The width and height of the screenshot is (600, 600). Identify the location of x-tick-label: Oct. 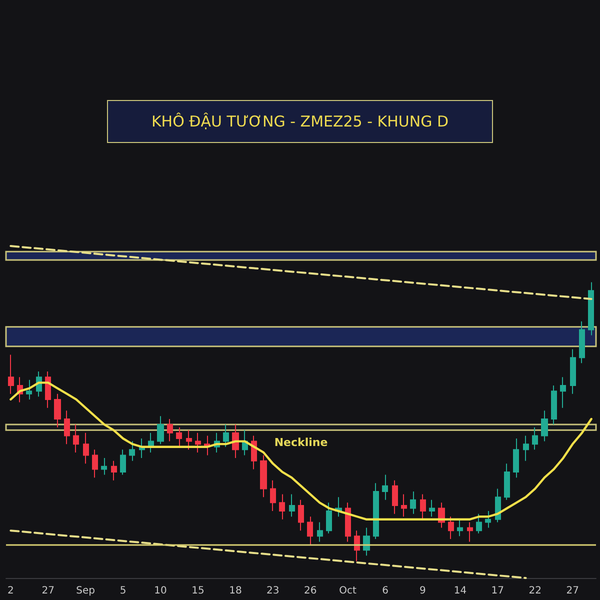
(348, 591).